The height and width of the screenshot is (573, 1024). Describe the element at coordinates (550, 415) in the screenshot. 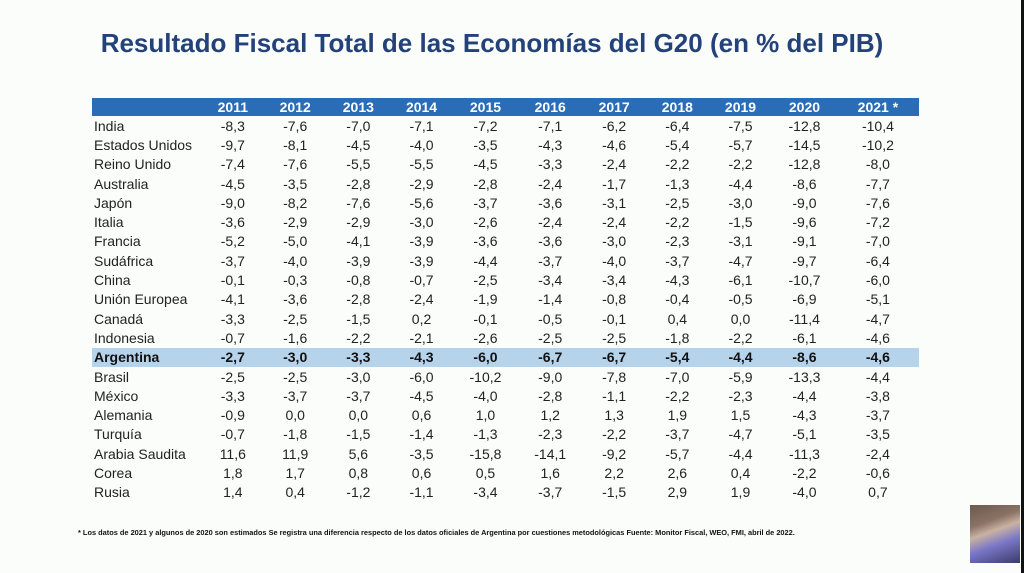

I see `cell-value: 1,2` at that location.